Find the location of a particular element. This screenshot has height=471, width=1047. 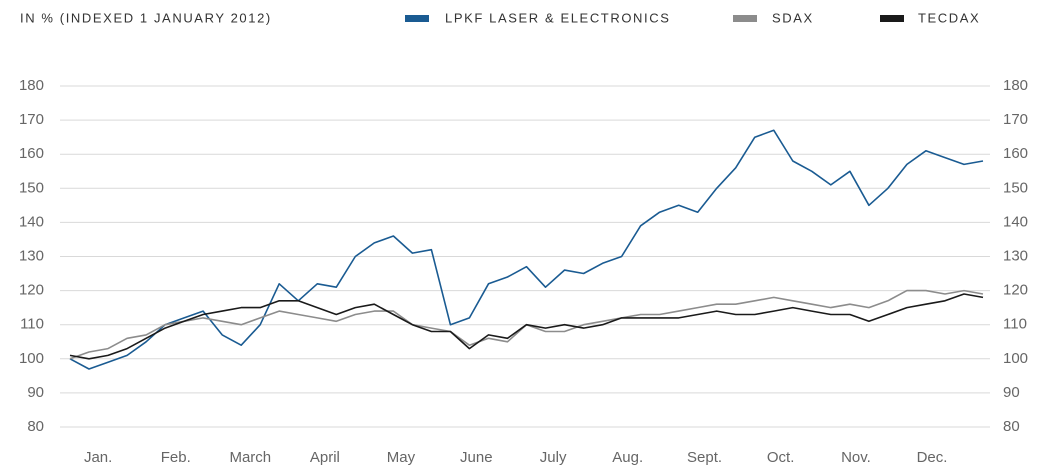

y2-tick-label: 120 is located at coordinates (1015, 290).